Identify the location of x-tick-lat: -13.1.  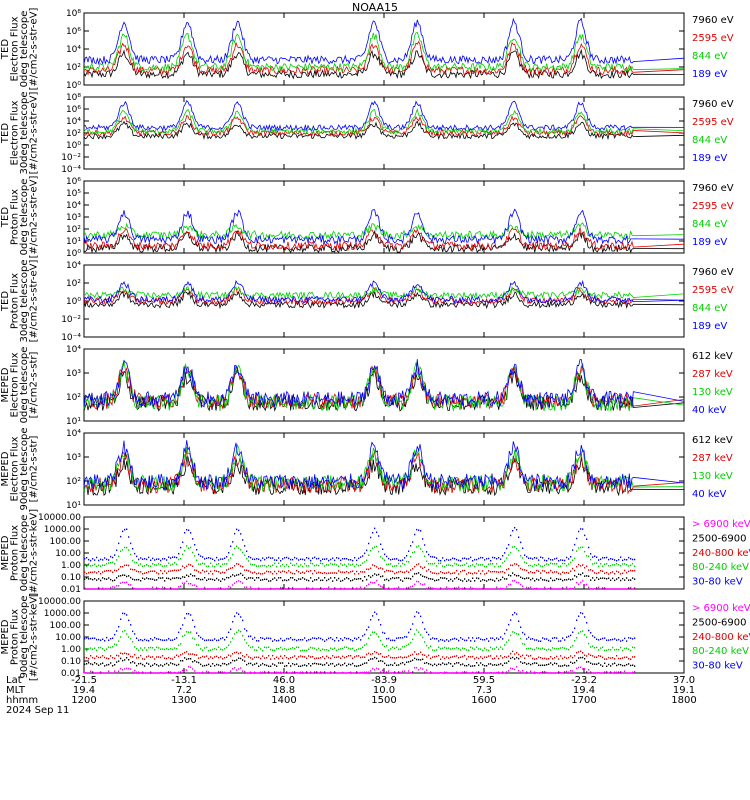
(184, 680).